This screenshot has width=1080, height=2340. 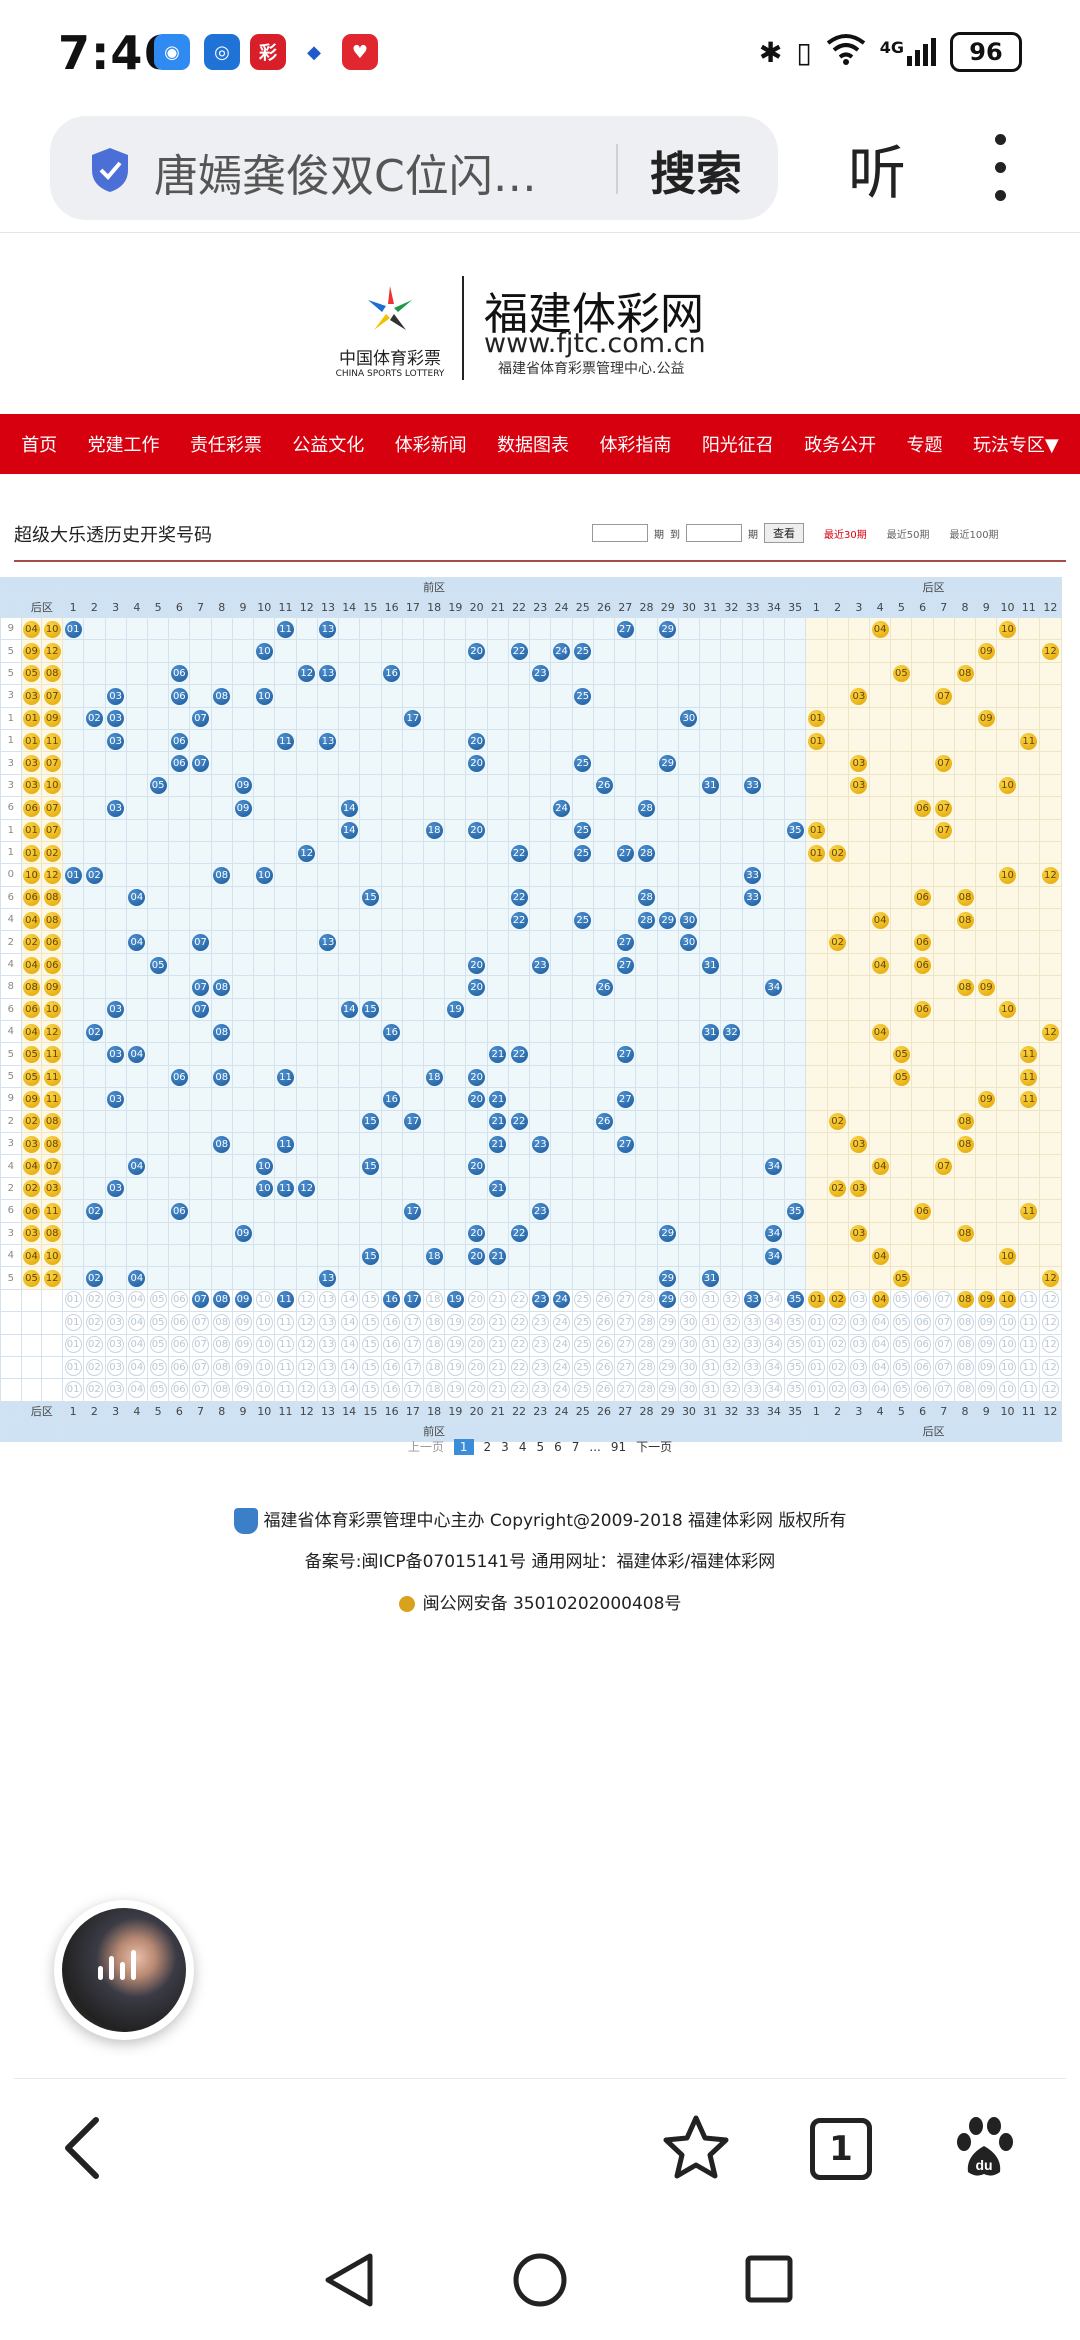 I want to click on recent-100-link: 最近100期, so click(x=974, y=535).